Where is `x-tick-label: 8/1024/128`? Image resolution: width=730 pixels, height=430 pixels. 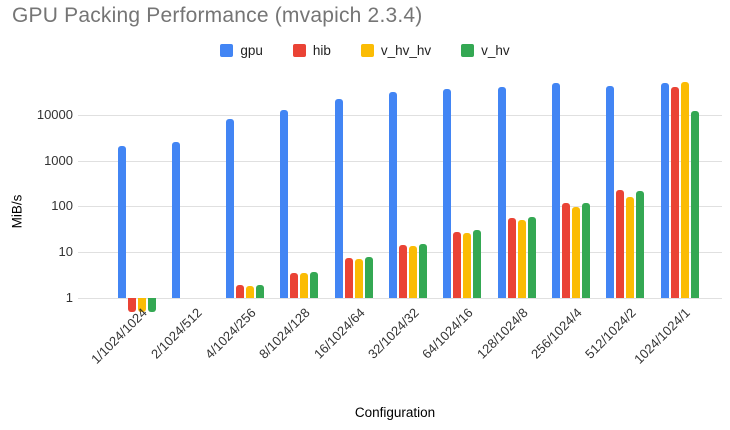 x-tick-label: 8/1024/128 is located at coordinates (285, 333).